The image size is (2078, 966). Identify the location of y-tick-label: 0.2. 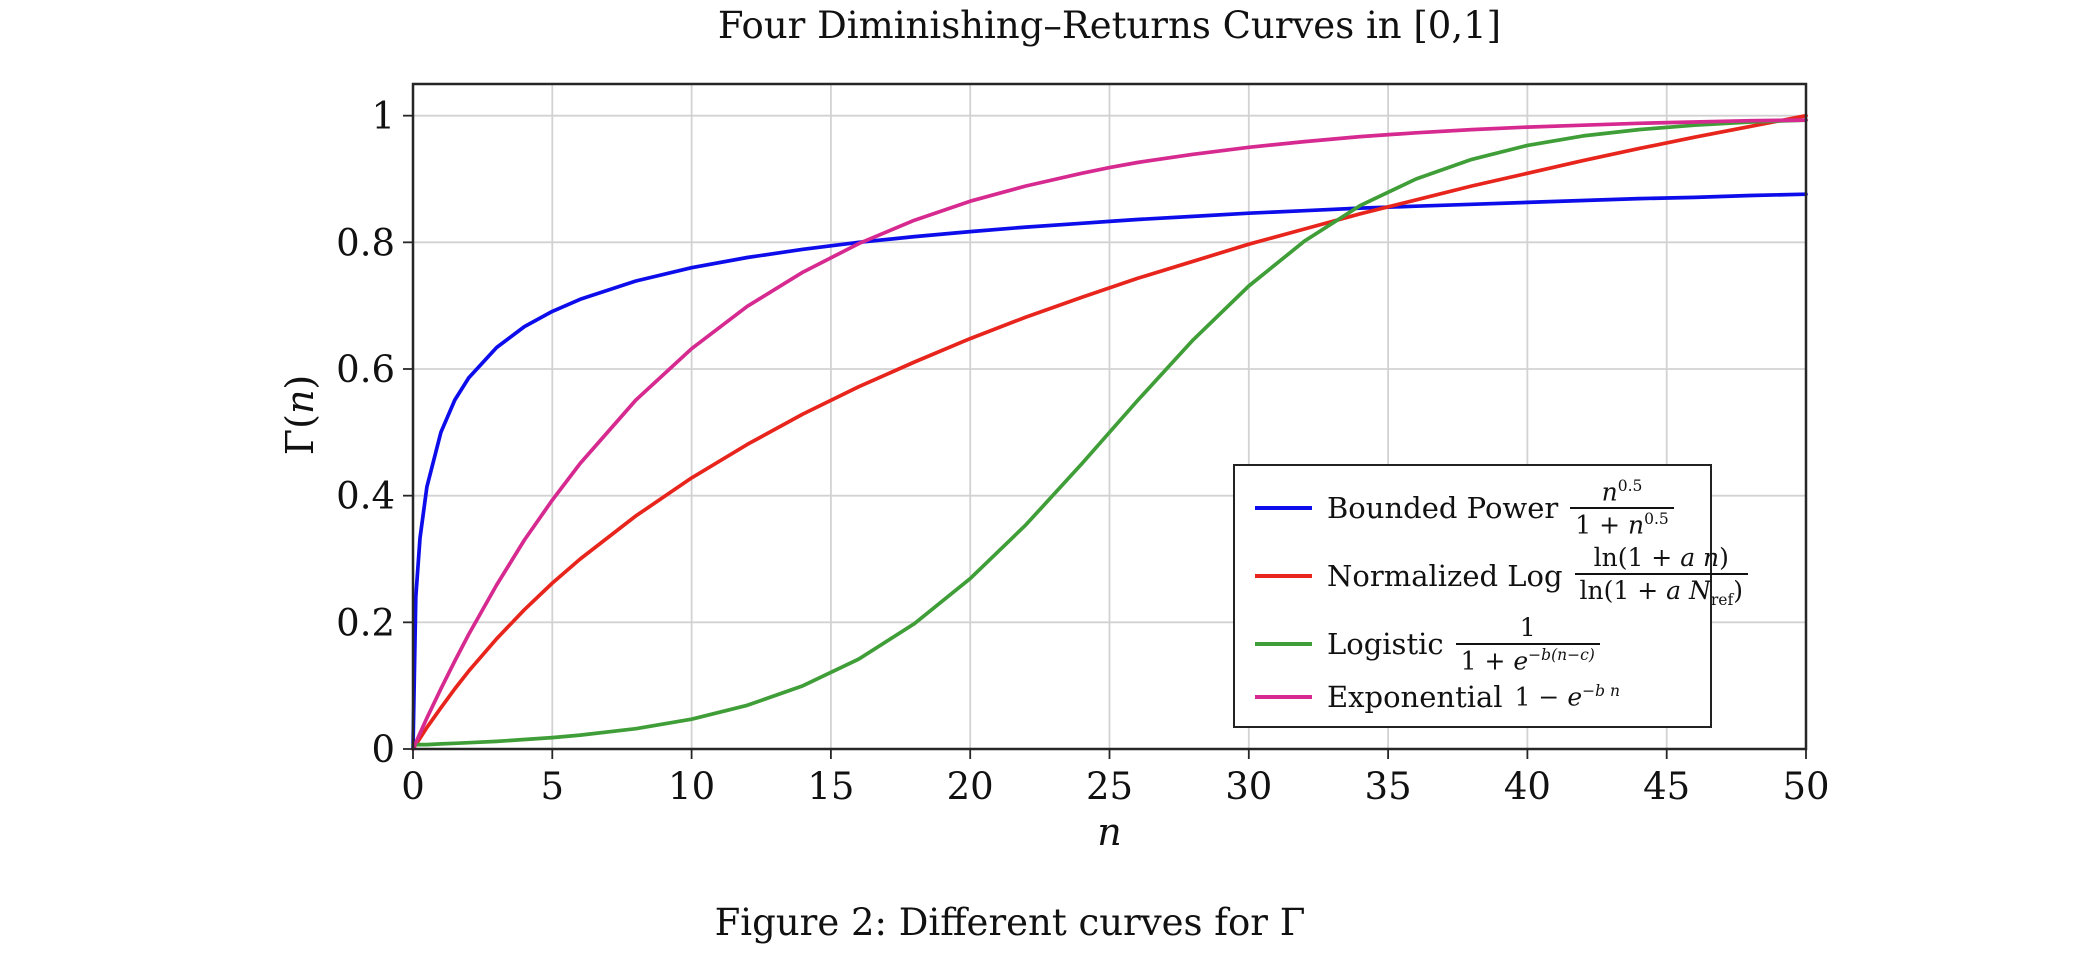
(365, 622).